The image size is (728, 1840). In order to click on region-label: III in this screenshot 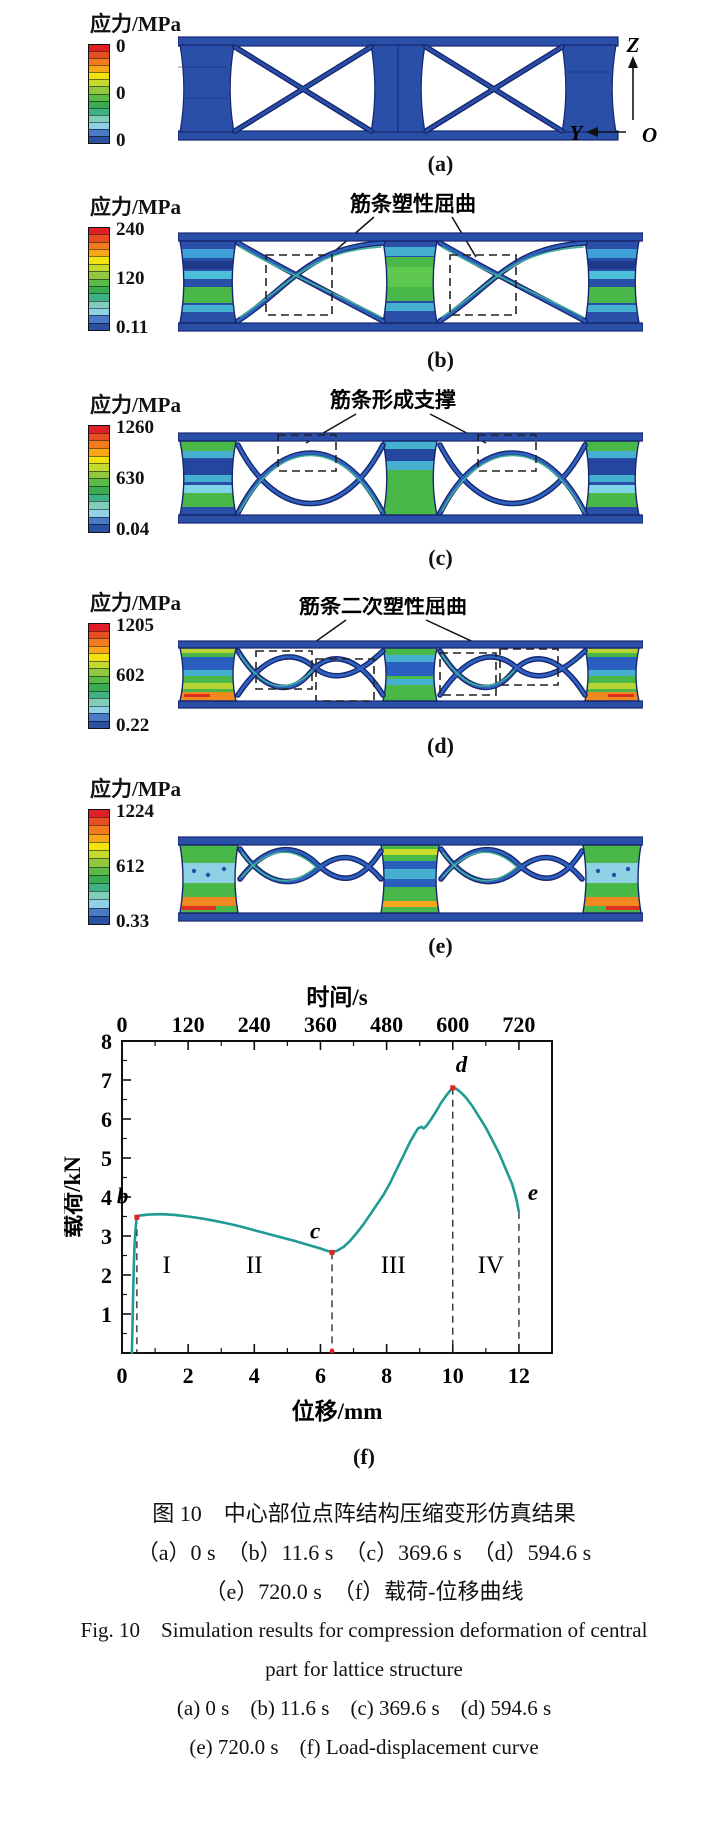, I will do `click(393, 1265)`.